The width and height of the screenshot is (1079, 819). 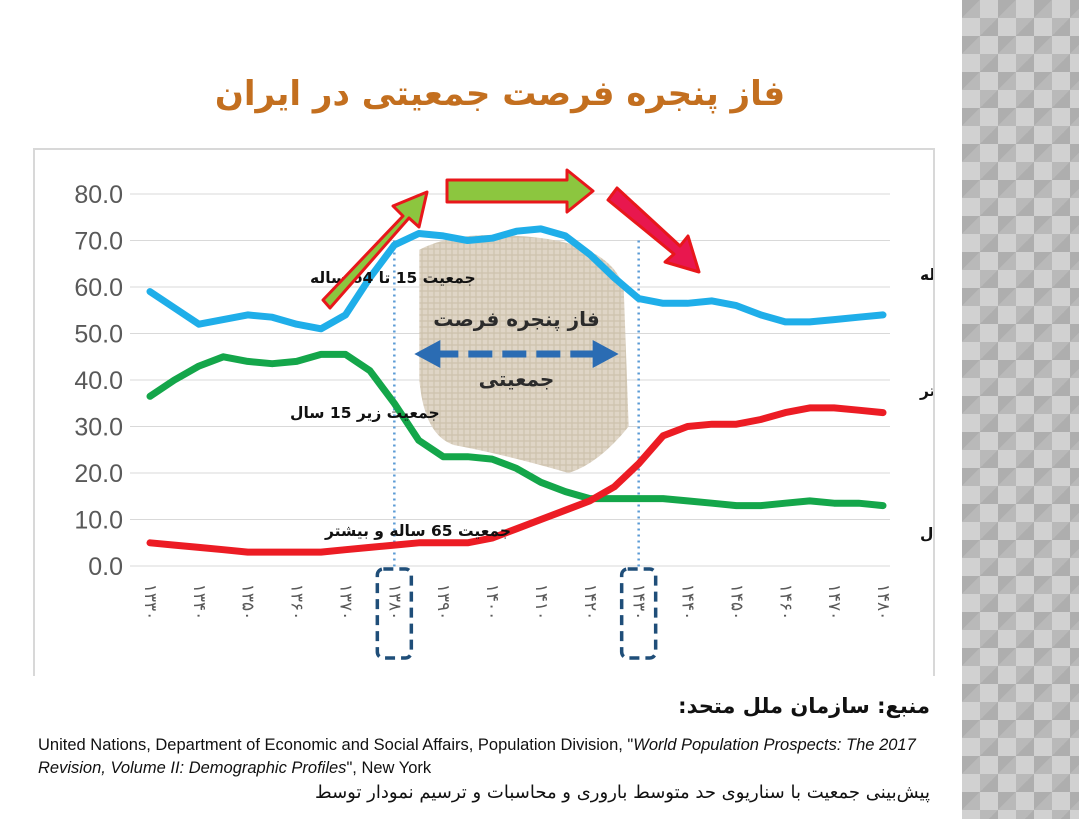 I want to click on x-tick-label: ۱۴۳۰, so click(x=639, y=602).